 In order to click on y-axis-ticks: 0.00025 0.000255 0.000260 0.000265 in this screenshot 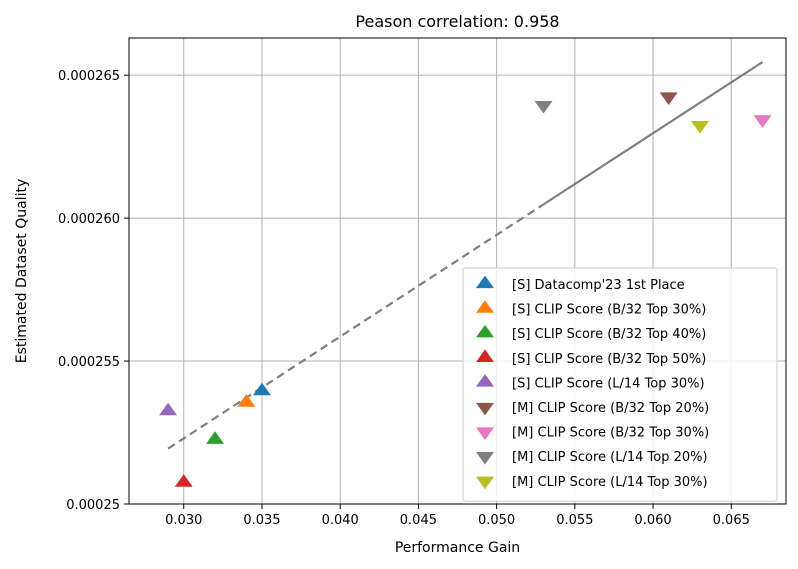, I will do `click(93, 291)`.